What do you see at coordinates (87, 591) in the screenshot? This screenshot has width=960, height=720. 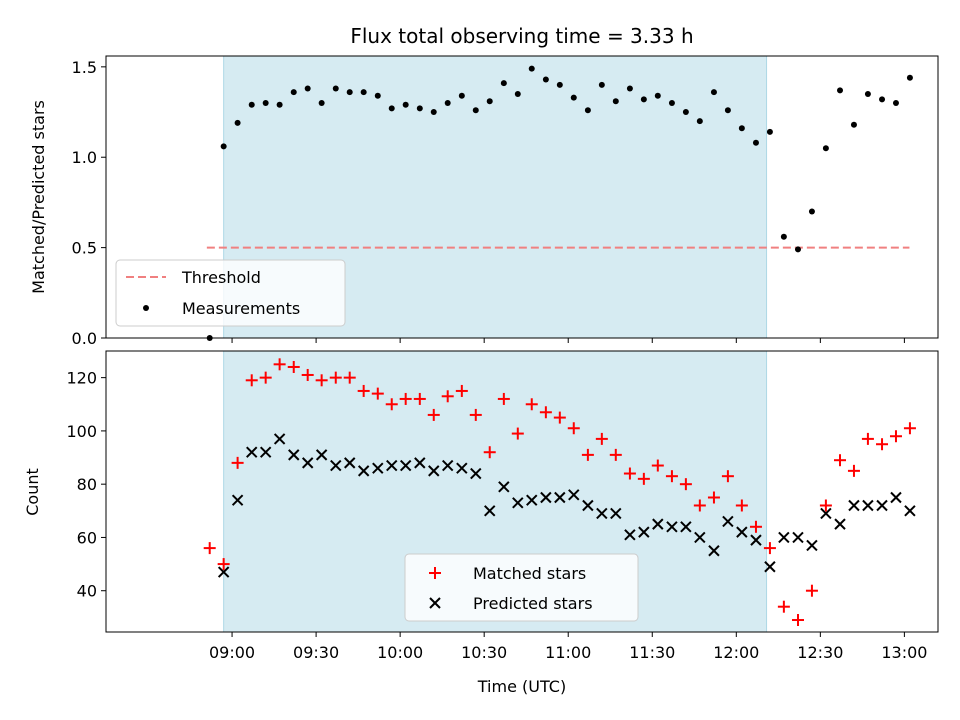 I see `y-tick-label: 40` at bounding box center [87, 591].